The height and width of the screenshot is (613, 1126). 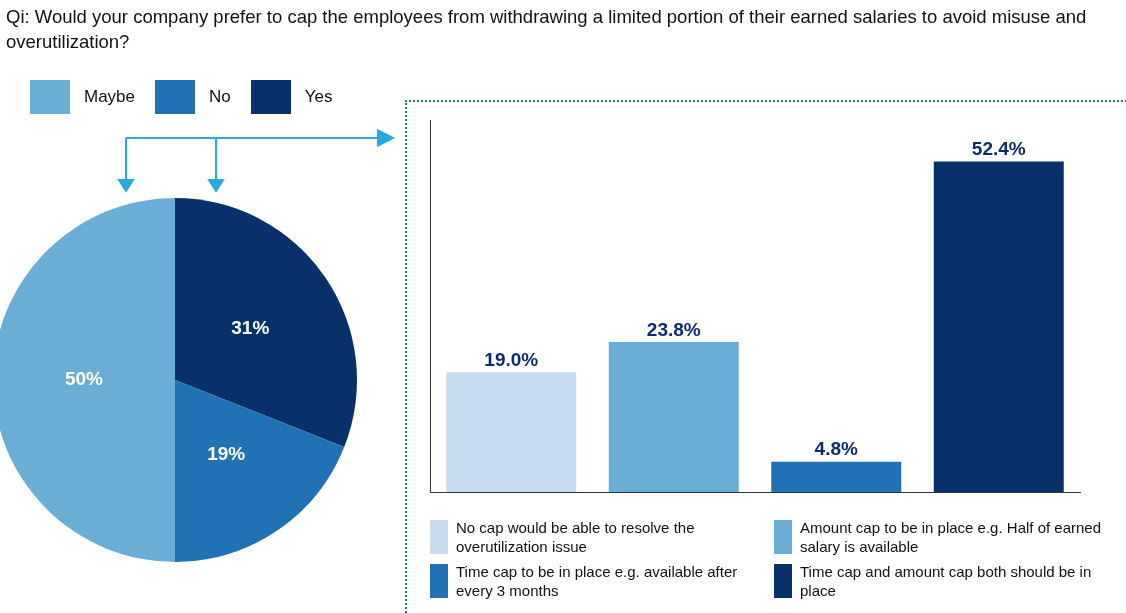 I want to click on legend-label: No cap would be able to resolve the overutilization issue, so click(x=576, y=537).